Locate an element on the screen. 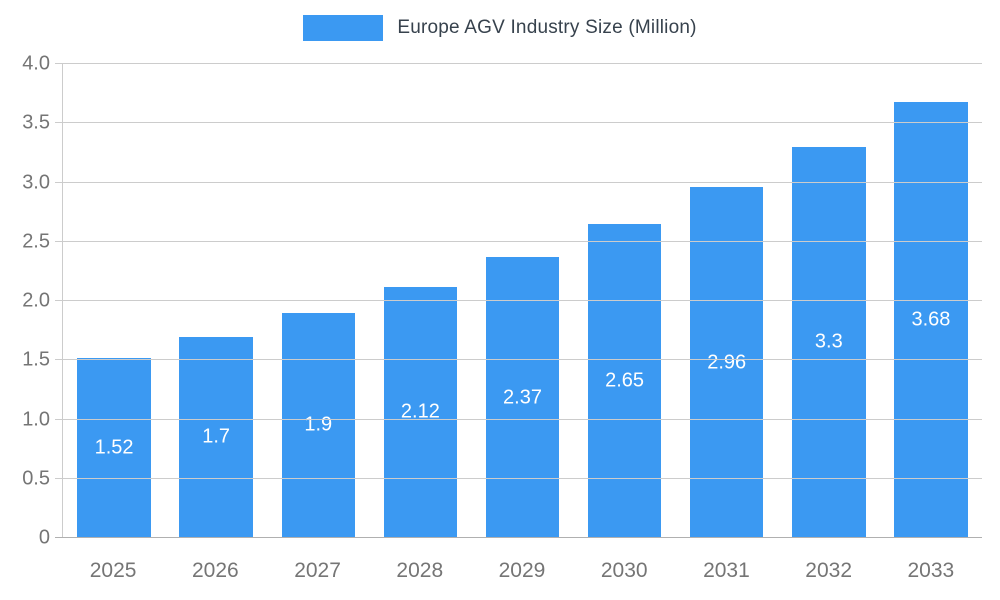 The width and height of the screenshot is (1000, 600). x-tick-label: 2026 is located at coordinates (215, 570).